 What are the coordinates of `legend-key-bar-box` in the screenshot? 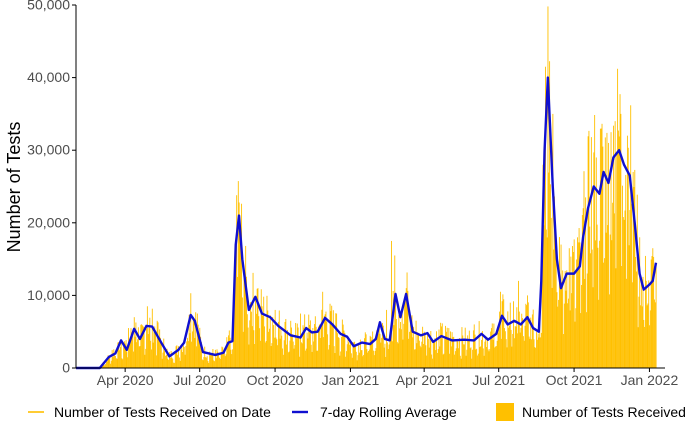 It's located at (505, 412).